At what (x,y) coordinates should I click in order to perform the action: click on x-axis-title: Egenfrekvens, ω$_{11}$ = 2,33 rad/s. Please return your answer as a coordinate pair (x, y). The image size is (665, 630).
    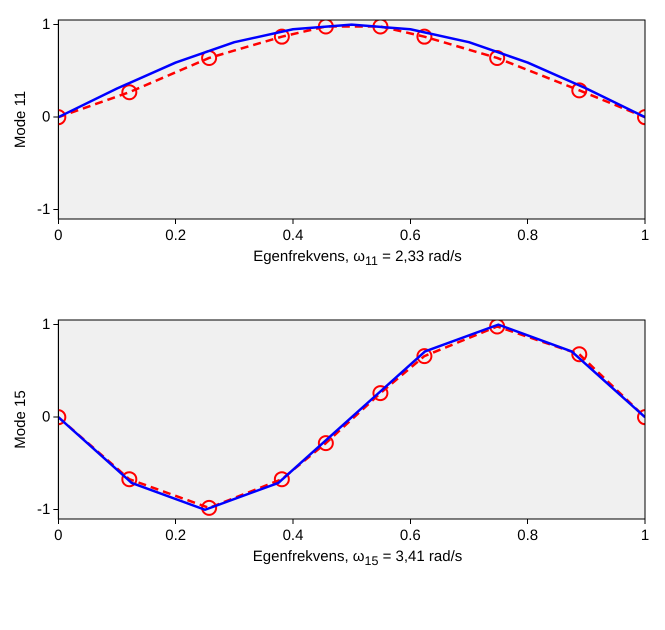
    Looking at the image, I should click on (357, 258).